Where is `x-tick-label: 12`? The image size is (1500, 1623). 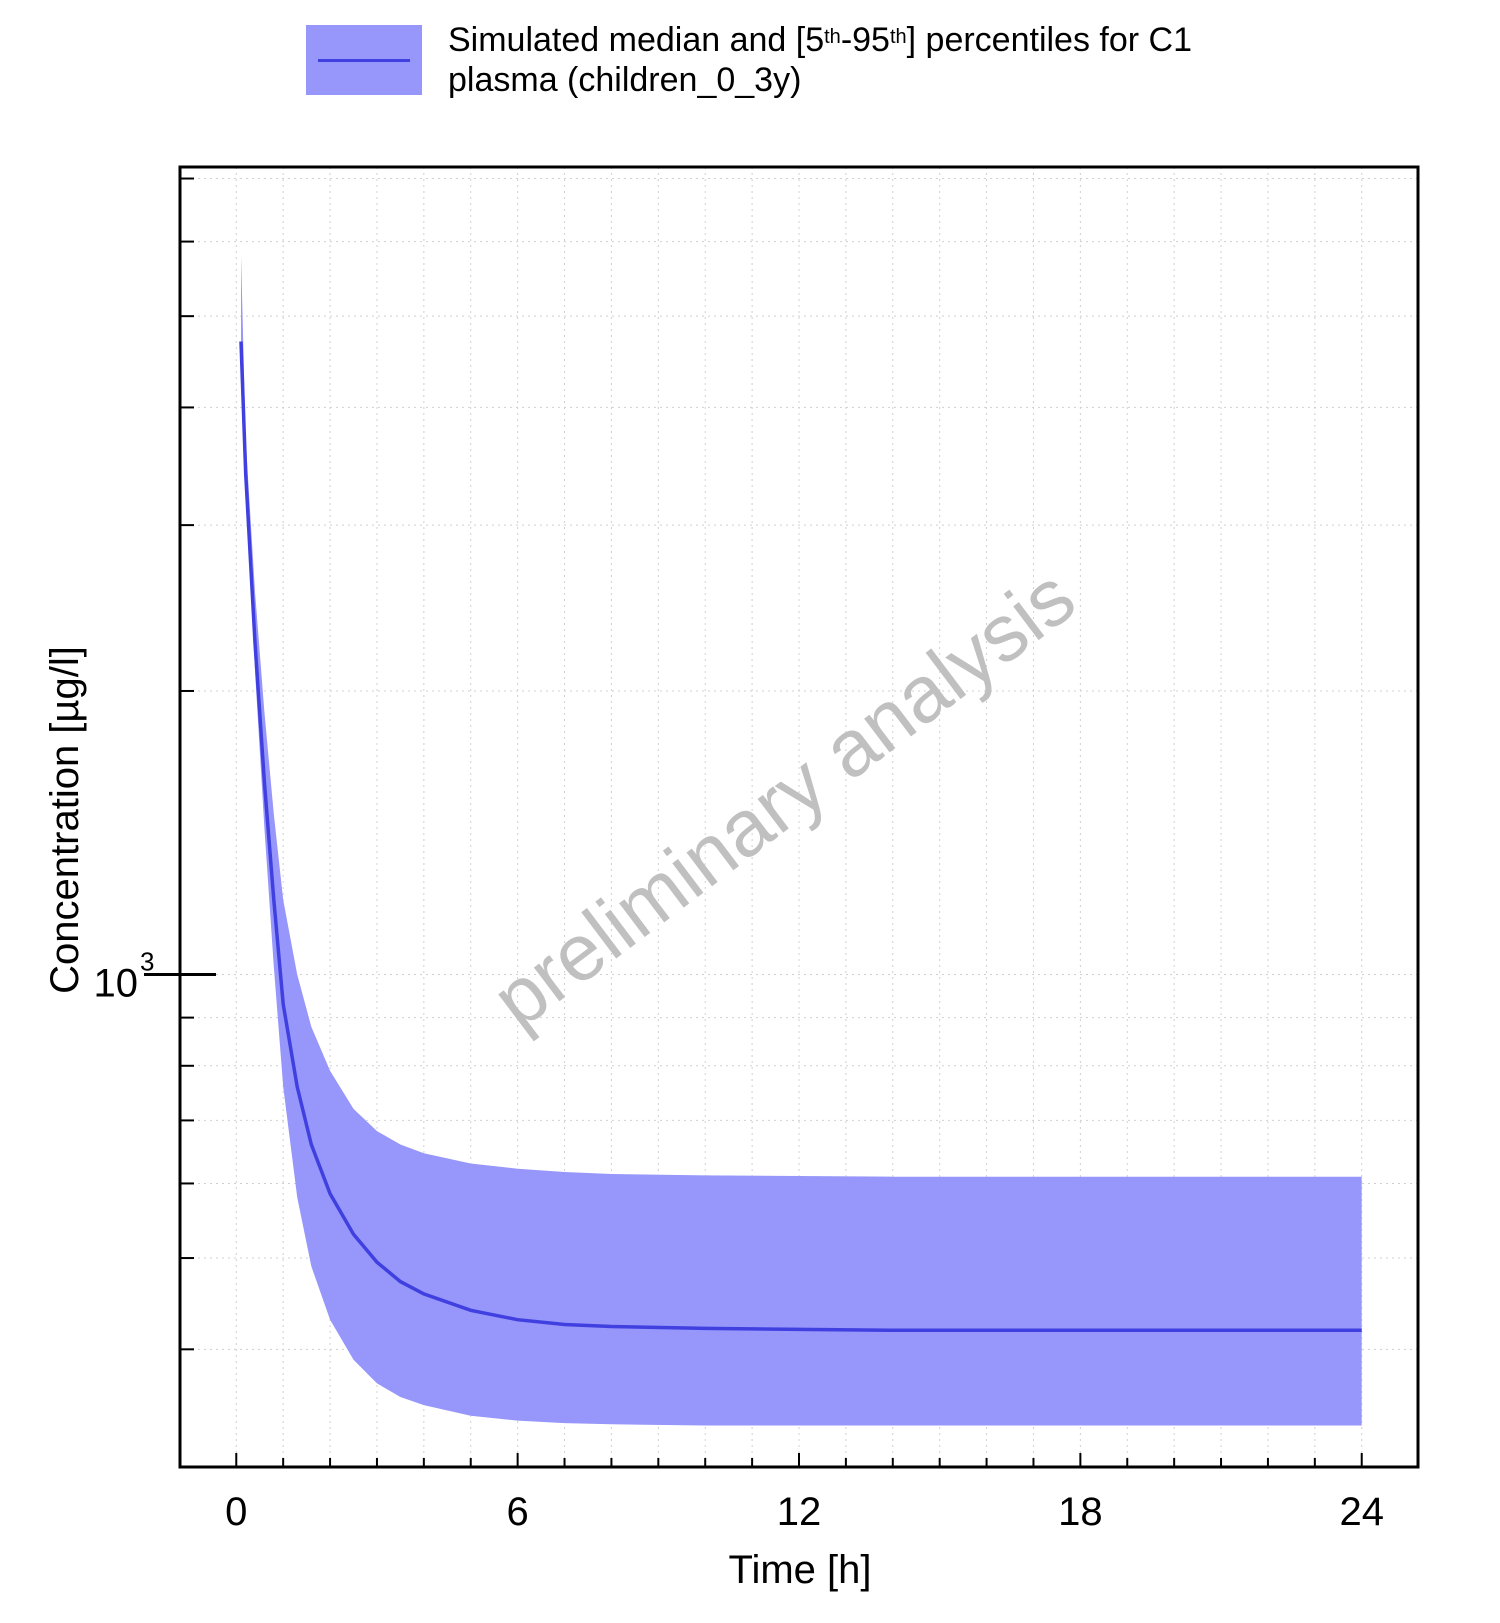 x-tick-label: 12 is located at coordinates (799, 1512).